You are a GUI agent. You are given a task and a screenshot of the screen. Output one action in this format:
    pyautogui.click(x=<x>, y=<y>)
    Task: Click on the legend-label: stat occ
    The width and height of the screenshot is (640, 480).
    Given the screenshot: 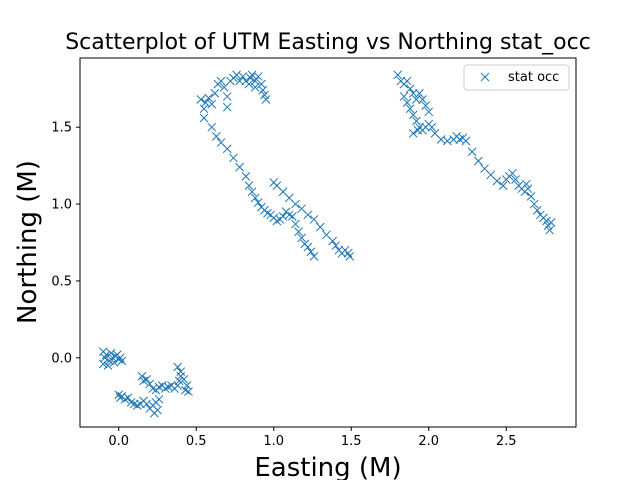 What is the action you would take?
    pyautogui.click(x=533, y=77)
    